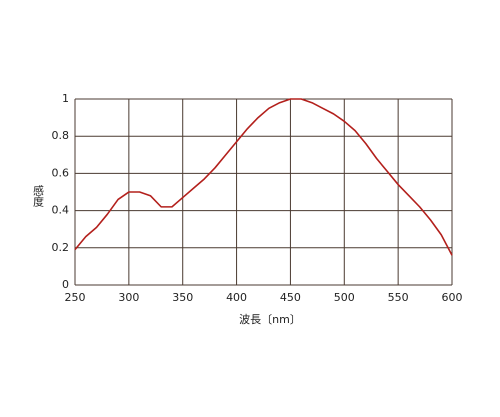  I want to click on y-tick-label: 0, so click(65, 284).